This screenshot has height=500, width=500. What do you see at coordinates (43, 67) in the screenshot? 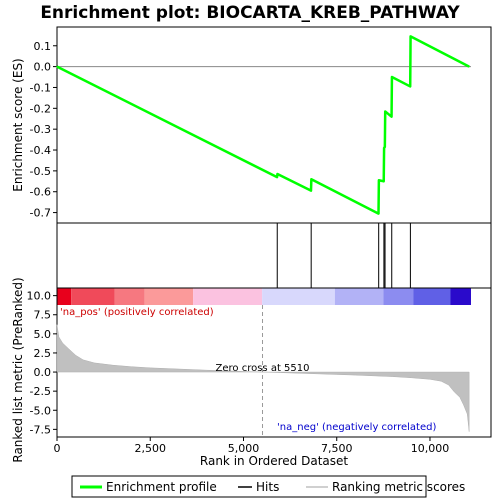
I see `es-y-tick-label: 0.0` at bounding box center [43, 67].